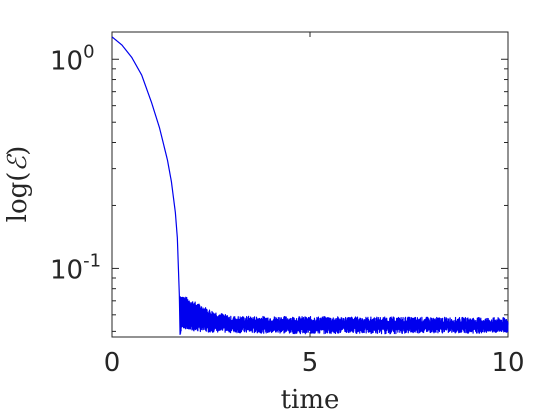  Describe the element at coordinates (310, 400) in the screenshot. I see `x-axis-label: time` at that location.